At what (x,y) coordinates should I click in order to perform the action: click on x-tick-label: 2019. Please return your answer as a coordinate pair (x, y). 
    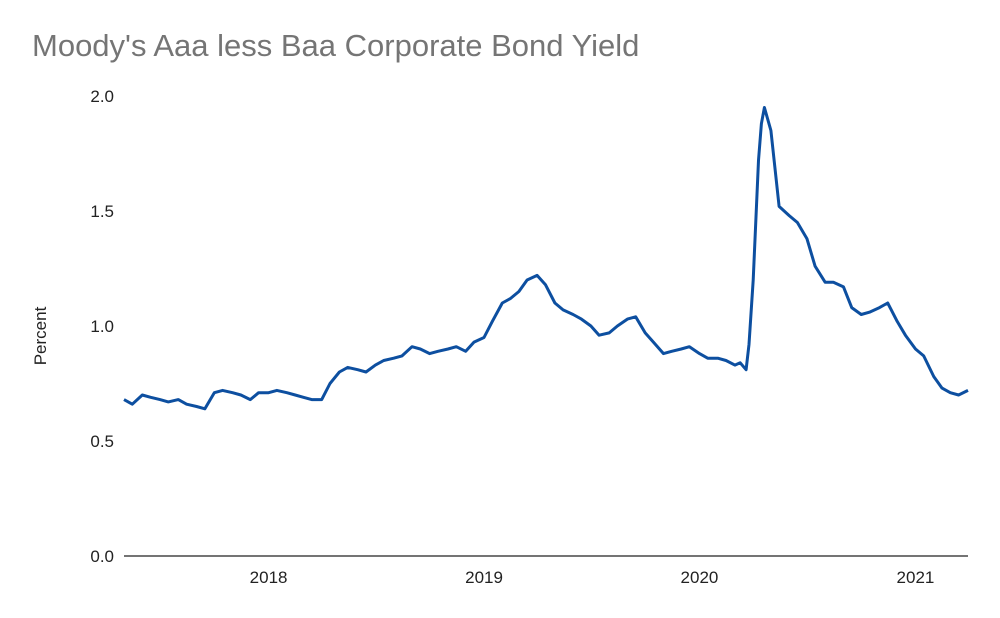
    Looking at the image, I should click on (484, 577).